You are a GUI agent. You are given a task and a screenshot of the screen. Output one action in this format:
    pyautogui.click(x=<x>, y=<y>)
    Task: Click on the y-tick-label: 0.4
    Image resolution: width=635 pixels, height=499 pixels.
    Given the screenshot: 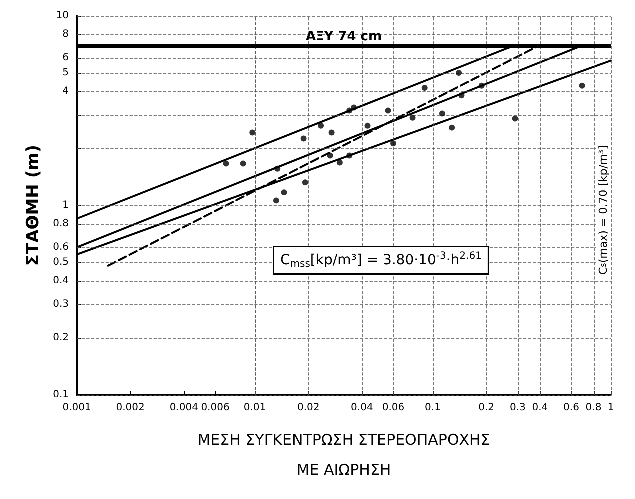 What is the action you would take?
    pyautogui.click(x=61, y=280)
    